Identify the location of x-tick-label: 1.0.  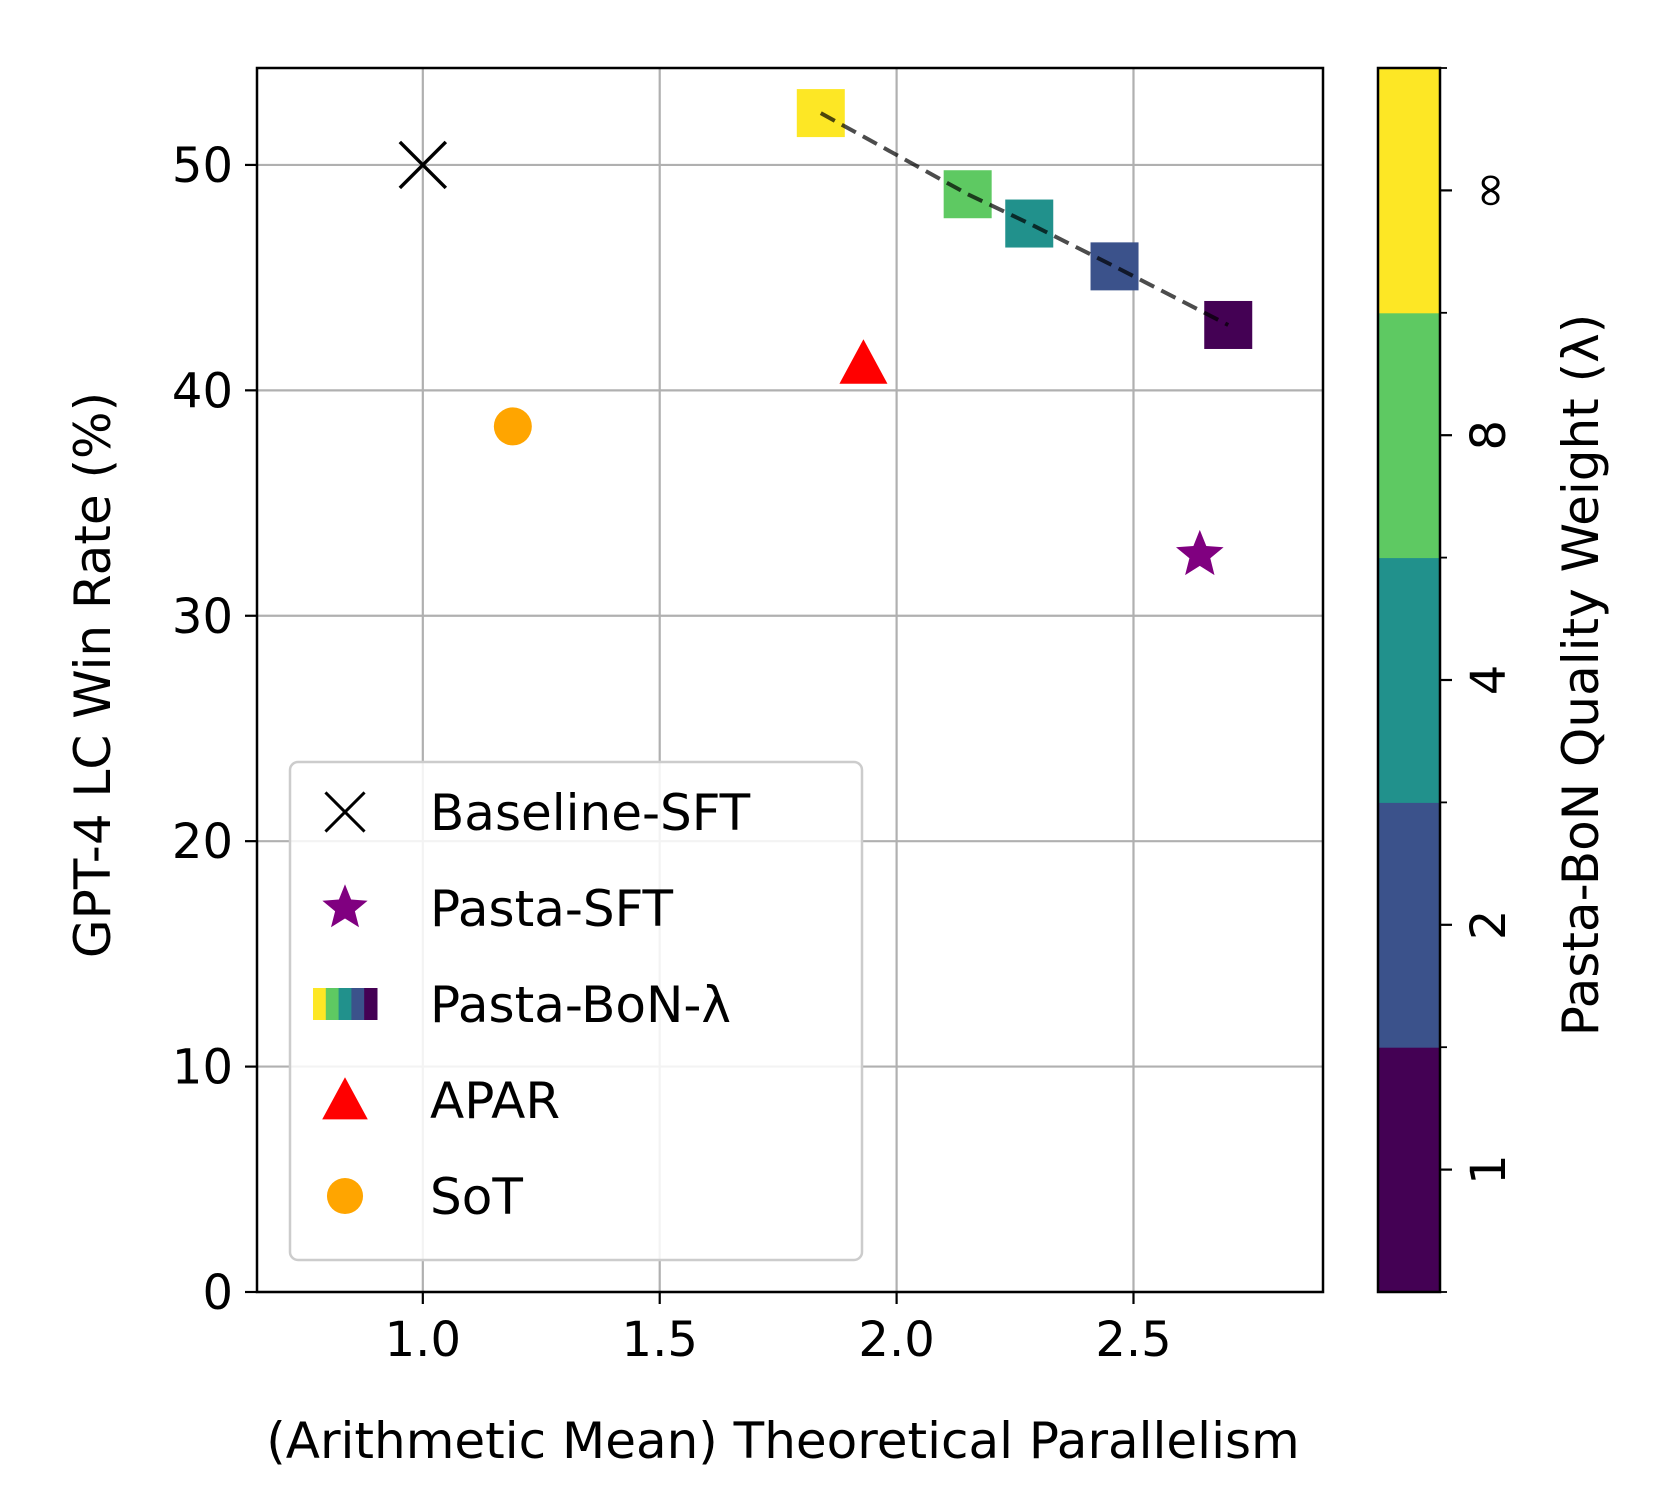
(423, 1340).